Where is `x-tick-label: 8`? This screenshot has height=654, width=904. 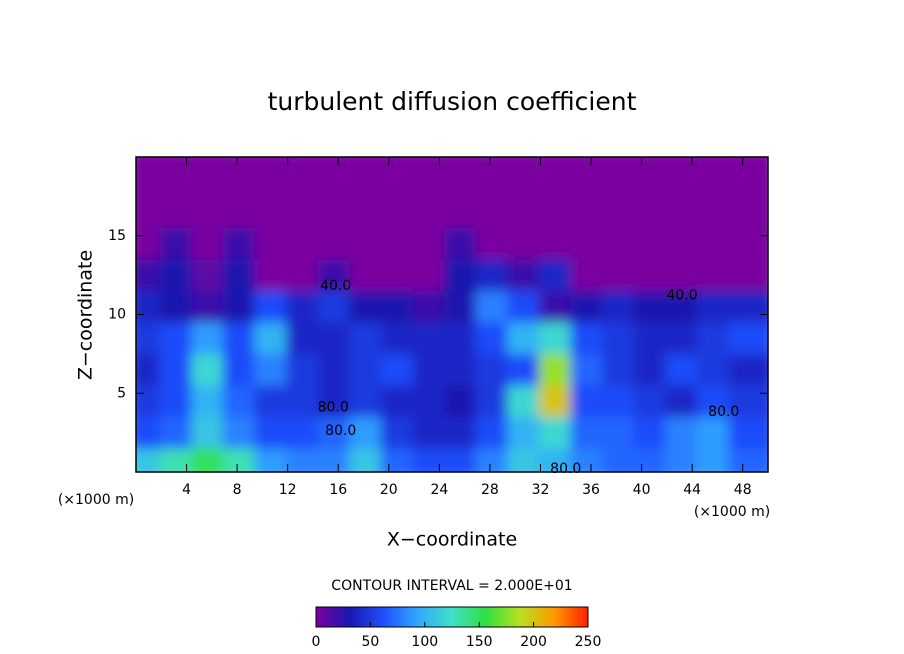
x-tick-label: 8 is located at coordinates (237, 490).